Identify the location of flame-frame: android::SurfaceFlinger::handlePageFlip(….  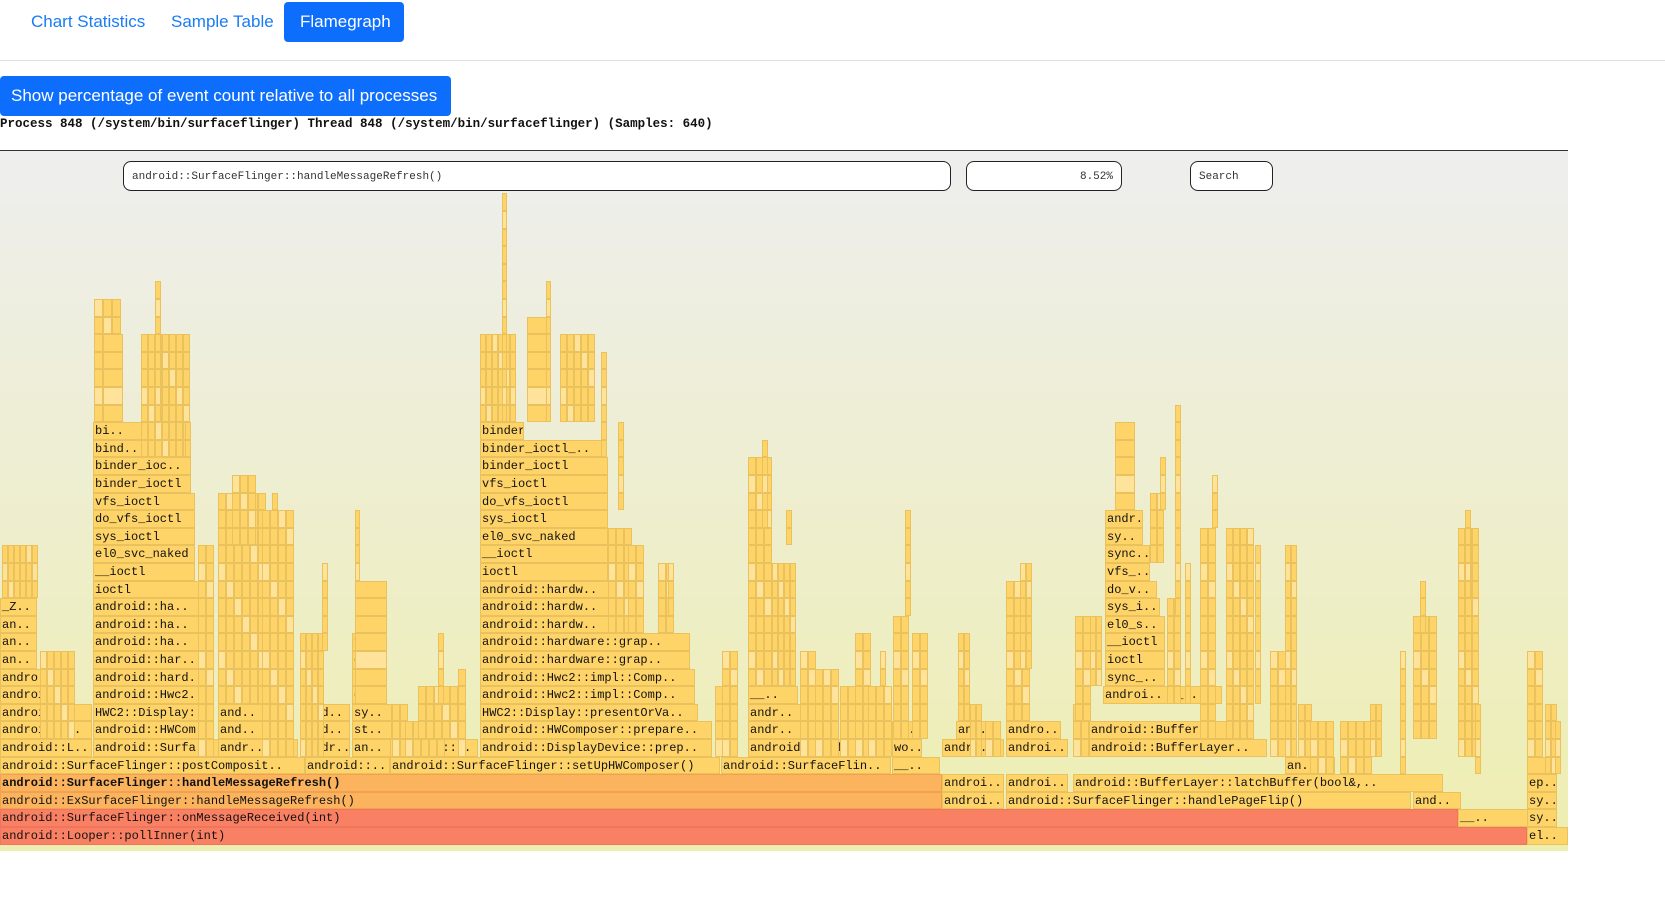
(1208, 800).